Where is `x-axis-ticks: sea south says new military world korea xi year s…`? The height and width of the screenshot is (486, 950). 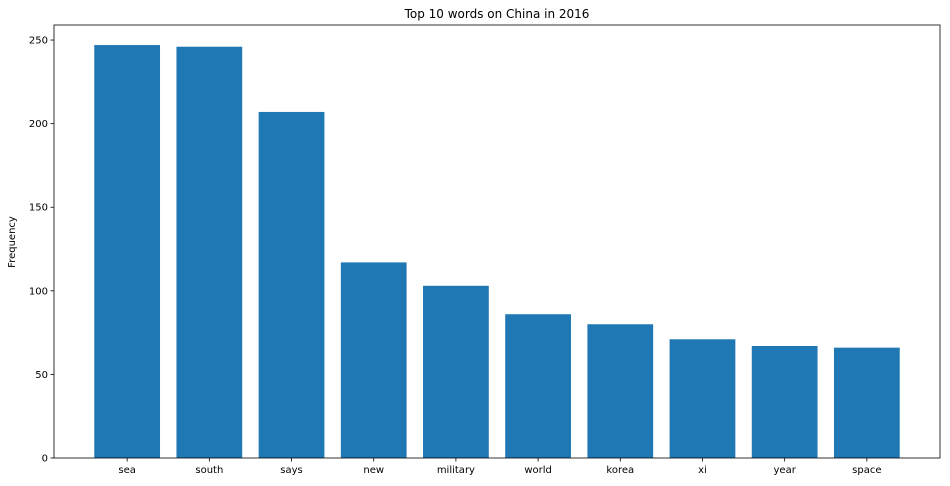 x-axis-ticks: sea south says new military world korea xi year s… is located at coordinates (500, 467).